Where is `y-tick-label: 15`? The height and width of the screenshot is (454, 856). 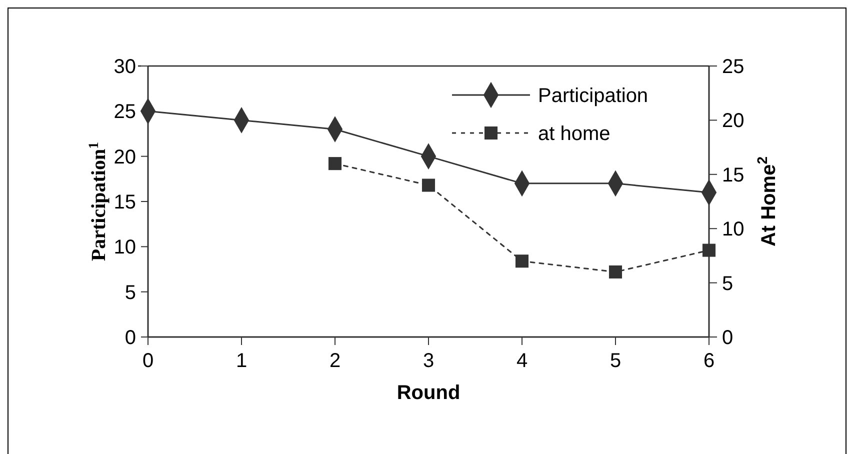
y-tick-label: 15 is located at coordinates (125, 203).